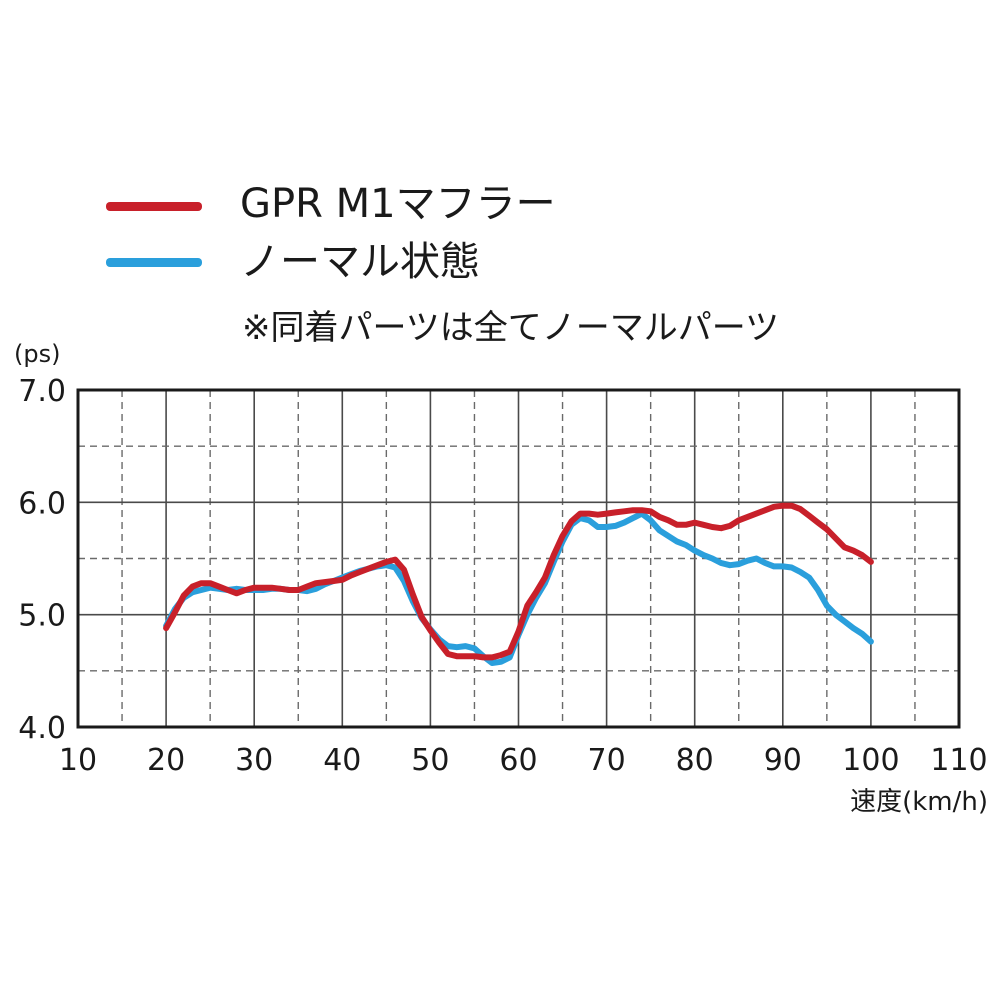  What do you see at coordinates (42, 728) in the screenshot?
I see `y-tick-label: 4.0` at bounding box center [42, 728].